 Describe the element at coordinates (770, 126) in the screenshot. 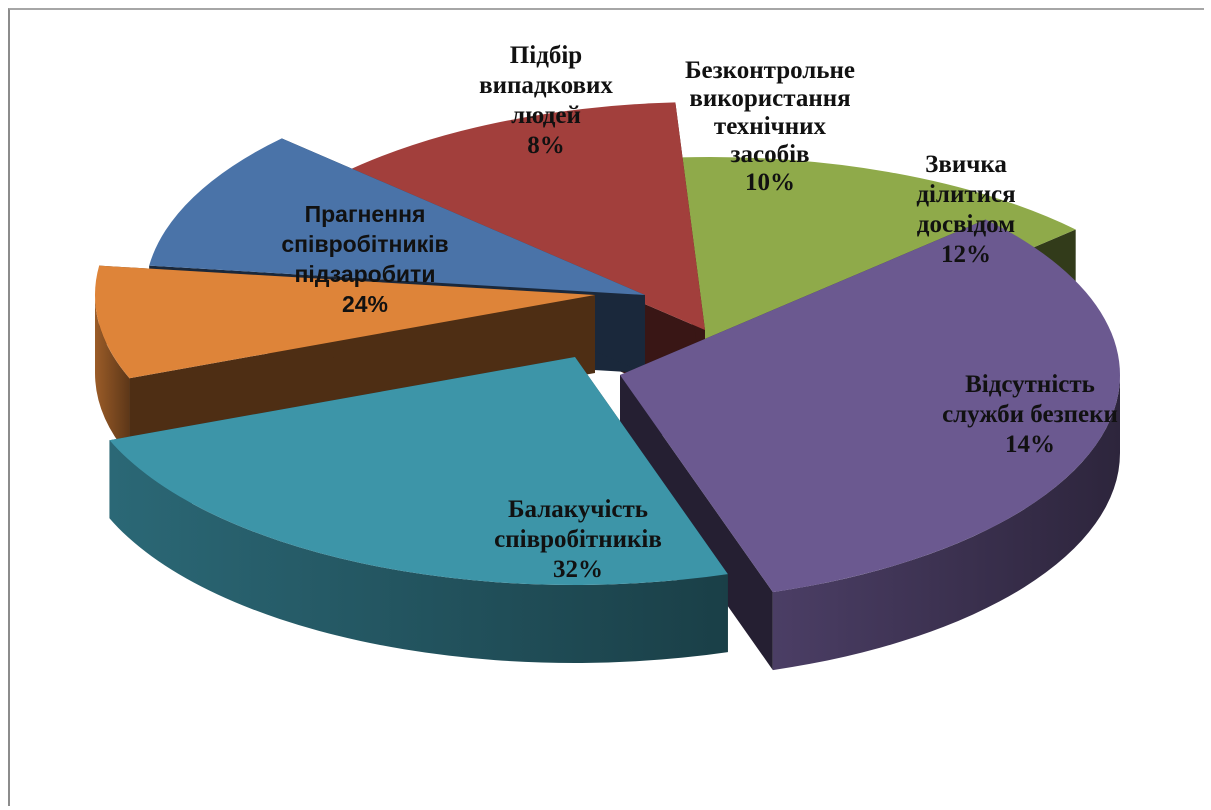

I see `slice-category-label-4-3: технічних` at that location.